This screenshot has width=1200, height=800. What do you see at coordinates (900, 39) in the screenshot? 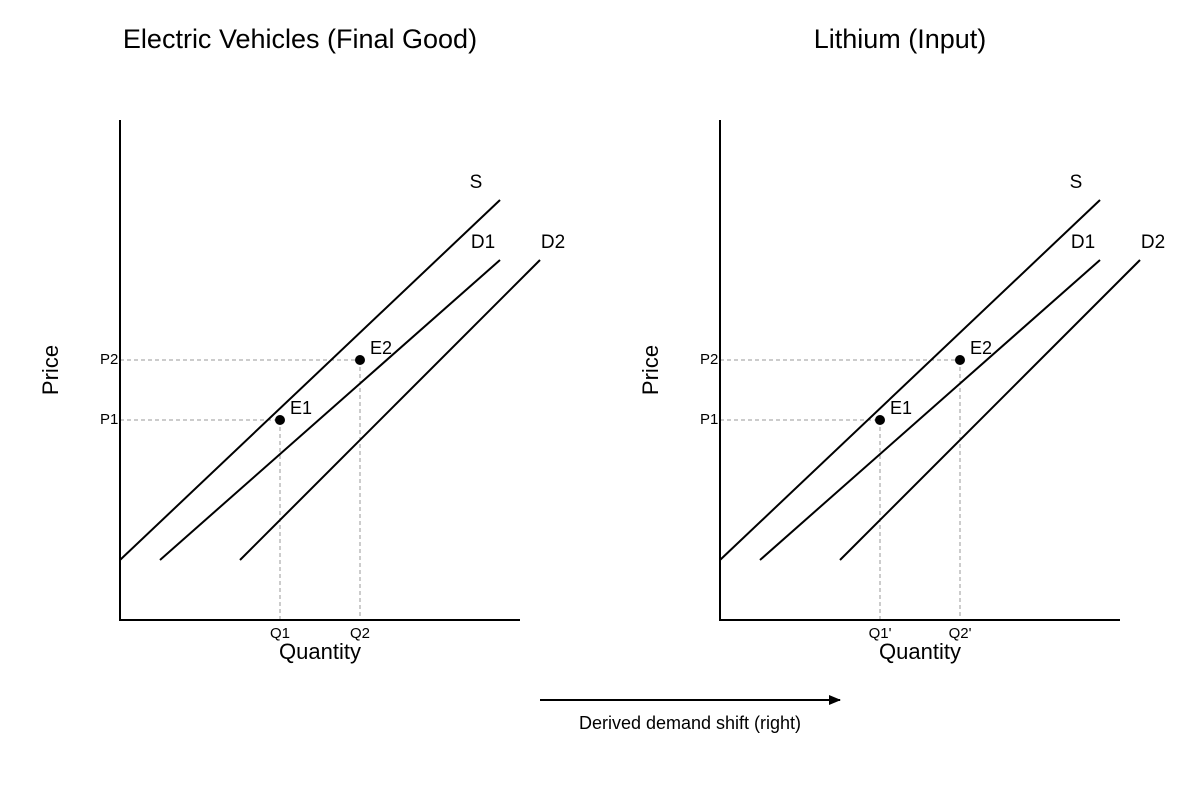
I see `panel-title: Lithium (Input)` at bounding box center [900, 39].